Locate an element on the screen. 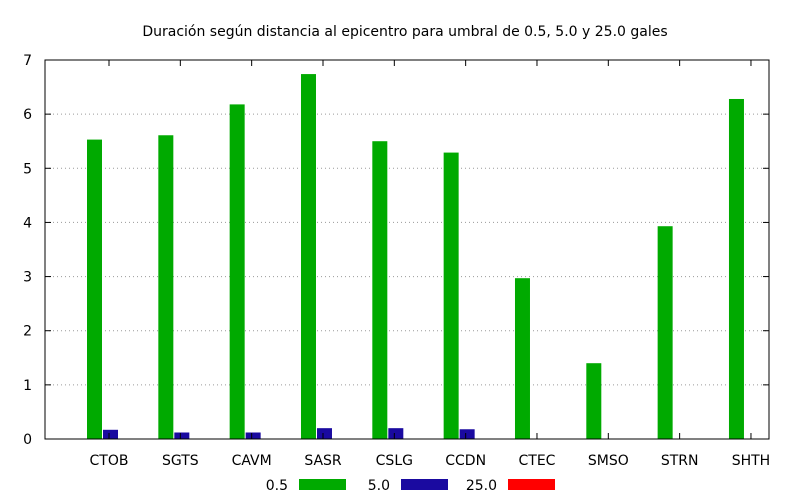 The width and height of the screenshot is (800, 500). bar-ccdn-s1 is located at coordinates (467, 434).